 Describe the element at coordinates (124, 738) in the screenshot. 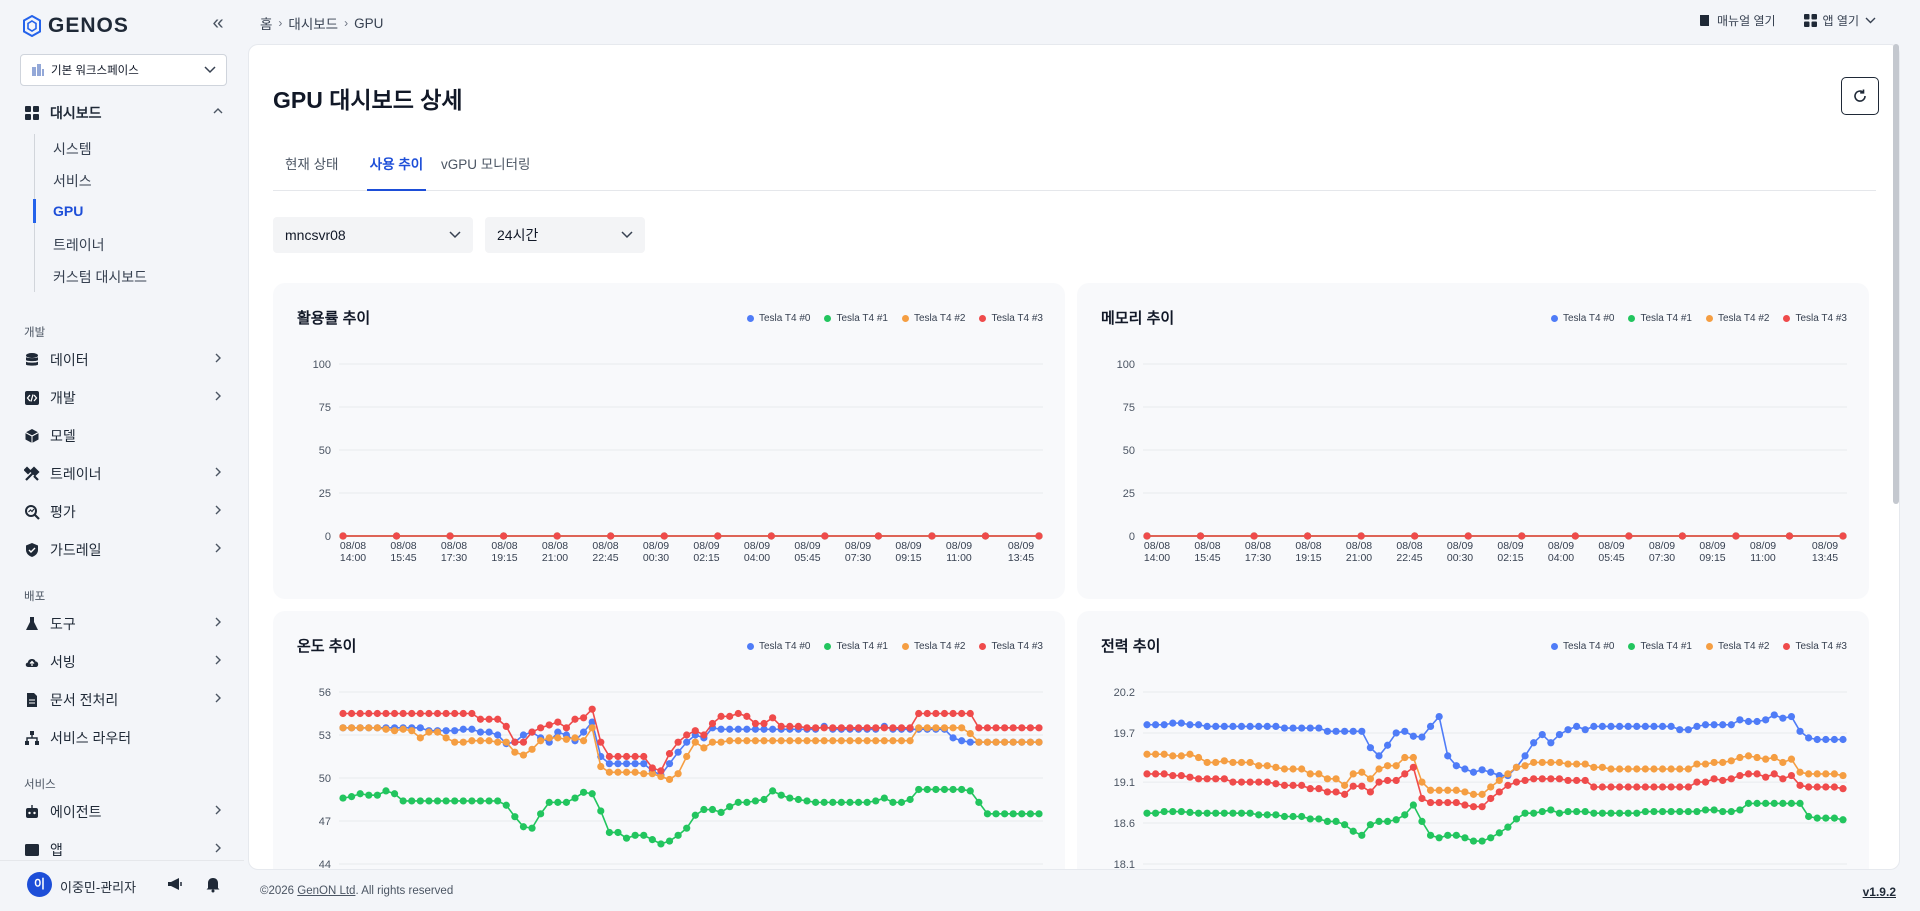

I see `sidebar-item-service-router: 서비스 라우터` at that location.